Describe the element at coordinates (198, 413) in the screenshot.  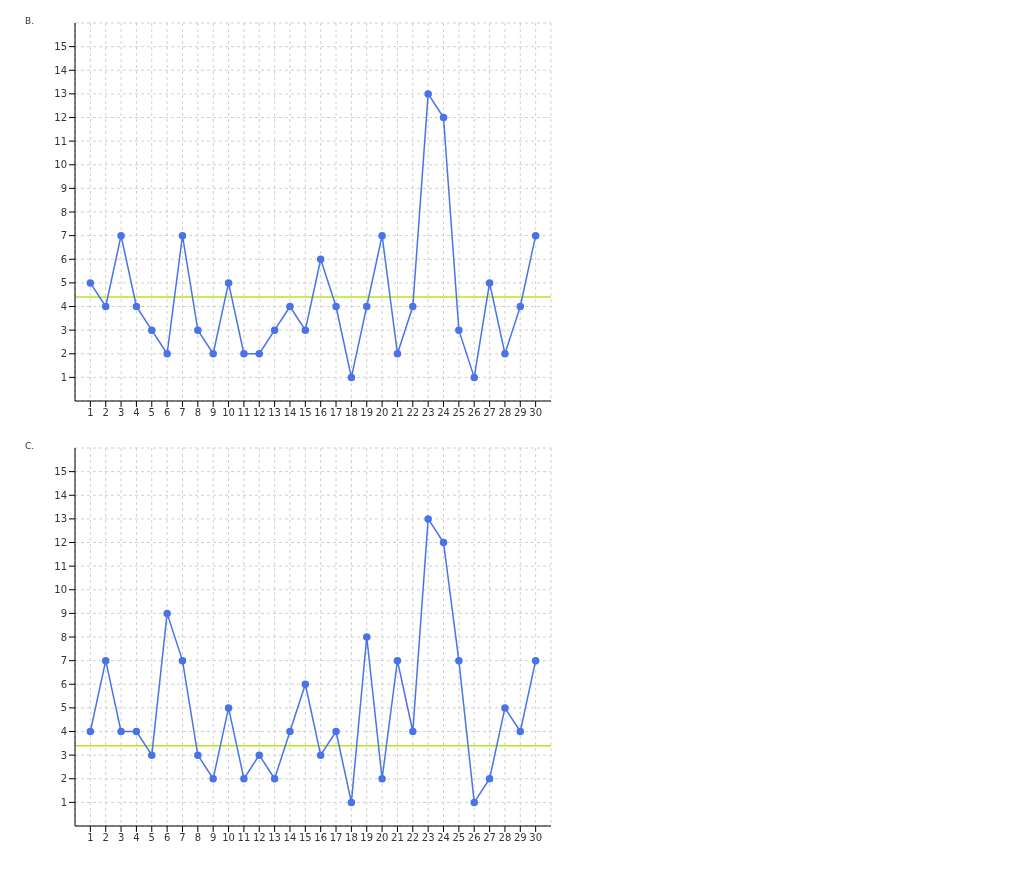
I see `x-tick-label: 8` at that location.